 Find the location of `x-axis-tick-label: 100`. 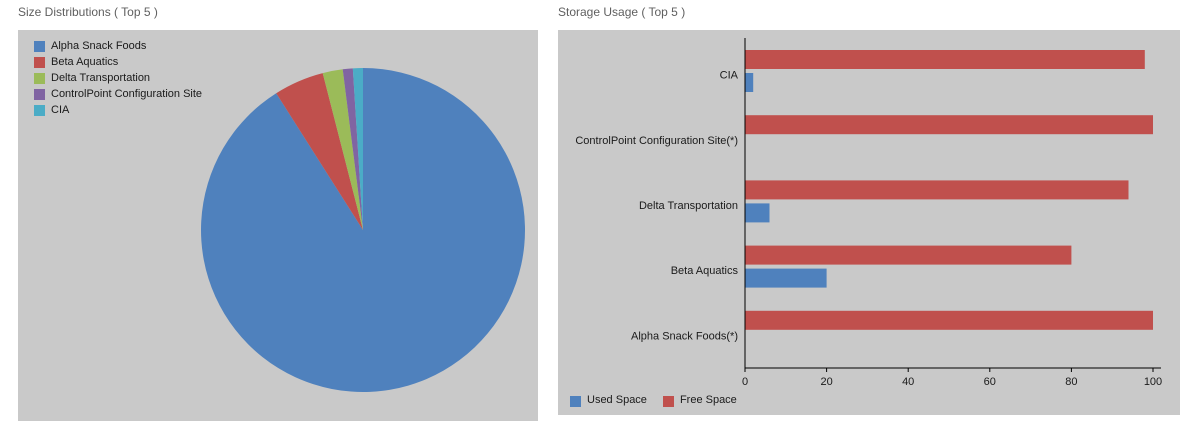

x-axis-tick-label: 100 is located at coordinates (1153, 382).